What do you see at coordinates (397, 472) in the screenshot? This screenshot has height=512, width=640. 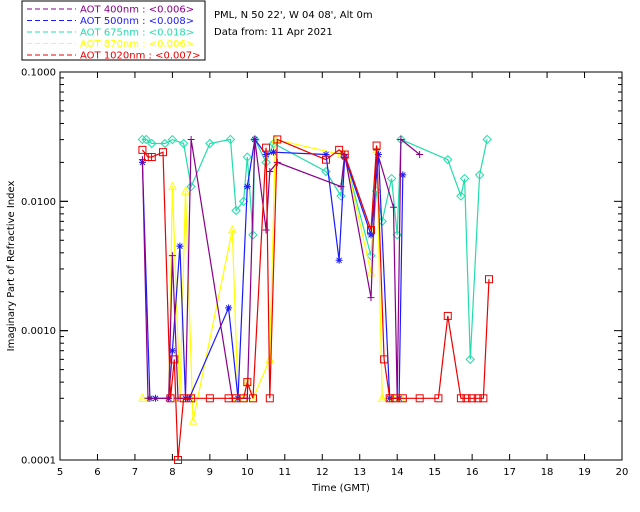 I see `x-tick-label: 14` at bounding box center [397, 472].